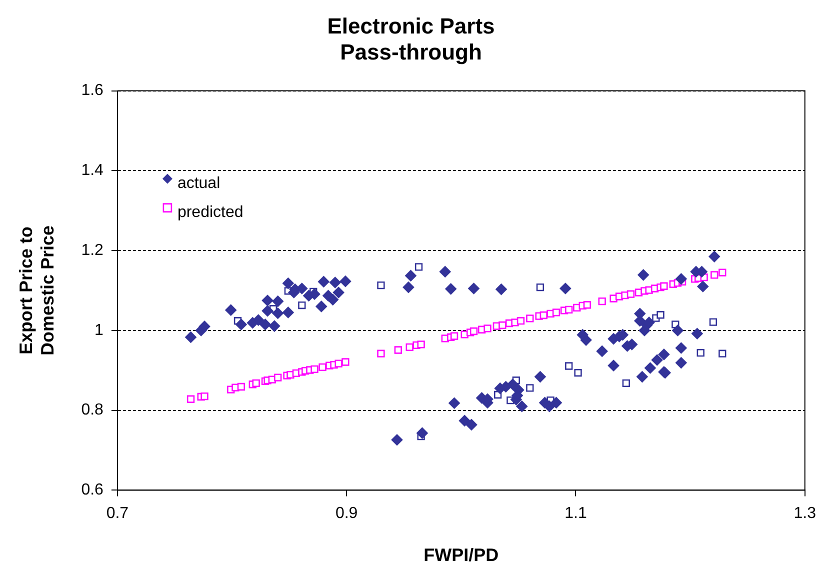  I want to click on y-axis-title: Export Price to Domestic Price, so click(37, 290).